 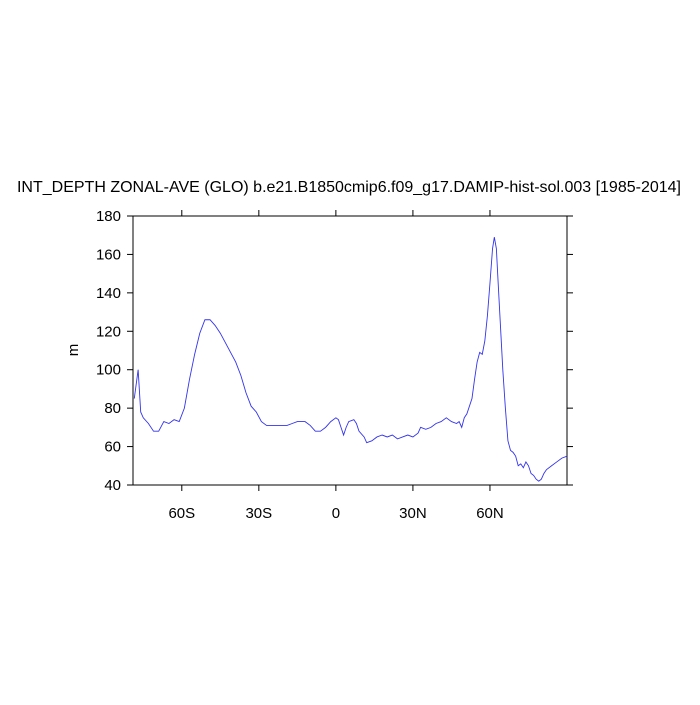 What do you see at coordinates (108, 293) in the screenshot?
I see `y-tick-label: 140` at bounding box center [108, 293].